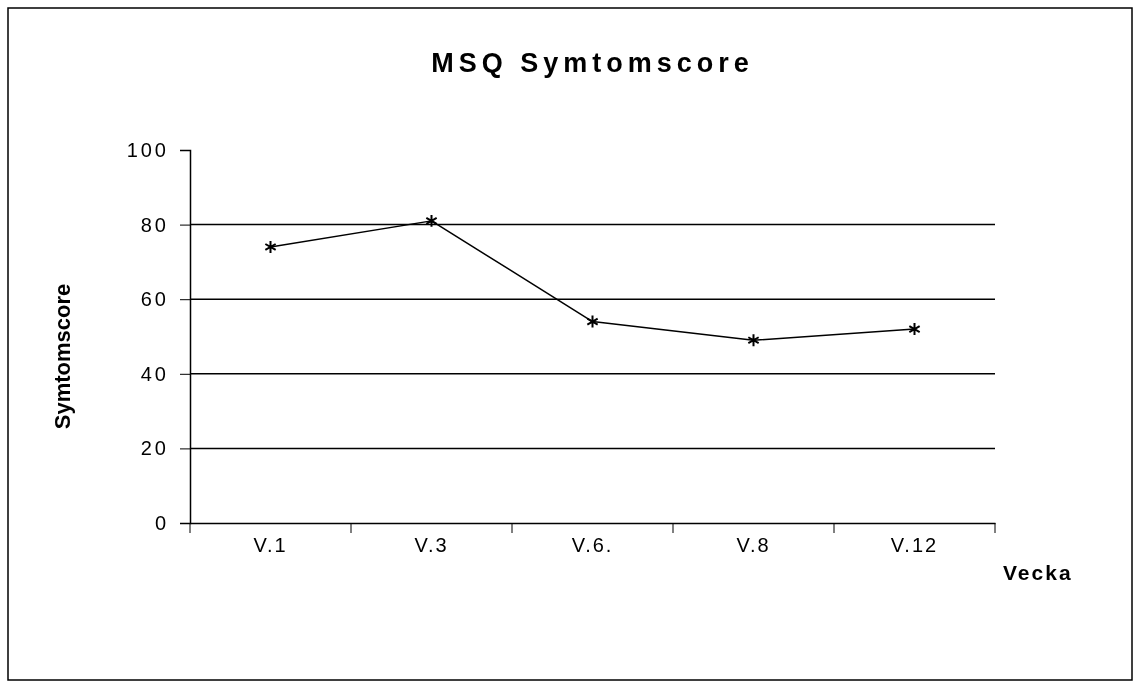  What do you see at coordinates (154, 299) in the screenshot?
I see `y-tick-label: 60` at bounding box center [154, 299].